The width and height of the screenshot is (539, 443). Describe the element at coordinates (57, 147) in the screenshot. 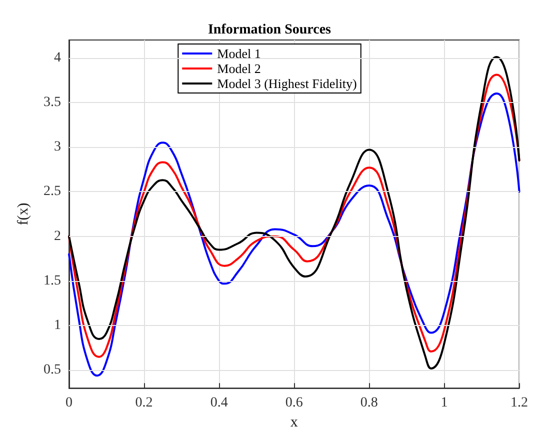

I see `y-tick-label: 3` at that location.